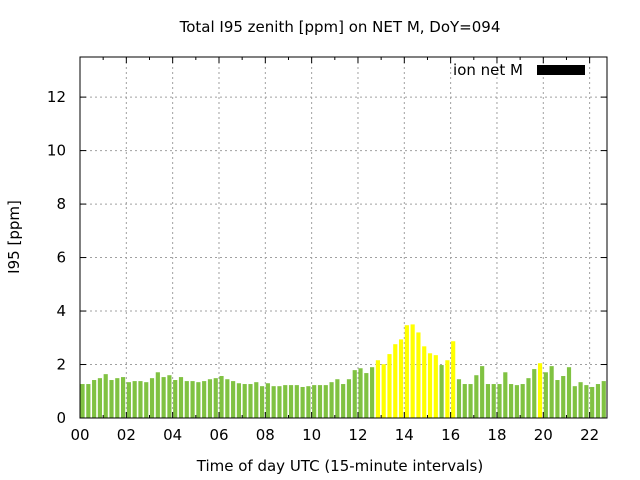 This screenshot has width=640, height=480. What do you see at coordinates (311, 435) in the screenshot?
I see `x-tick-label: 10` at bounding box center [311, 435].